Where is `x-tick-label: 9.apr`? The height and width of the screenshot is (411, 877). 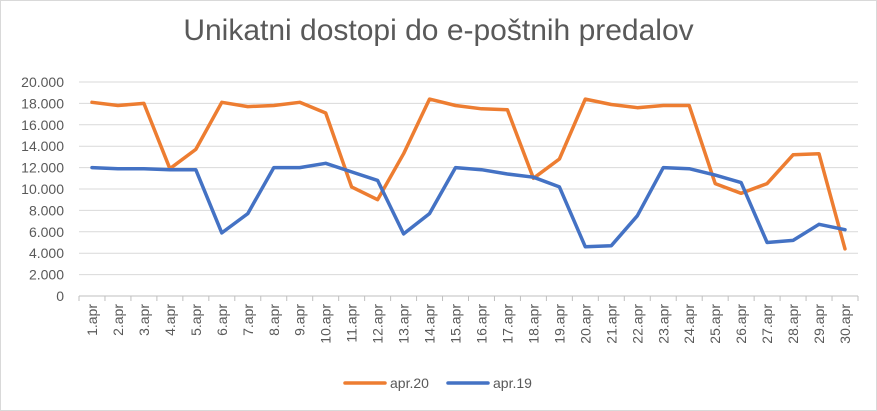 x-tick-label: 9.apr is located at coordinates (300, 320).